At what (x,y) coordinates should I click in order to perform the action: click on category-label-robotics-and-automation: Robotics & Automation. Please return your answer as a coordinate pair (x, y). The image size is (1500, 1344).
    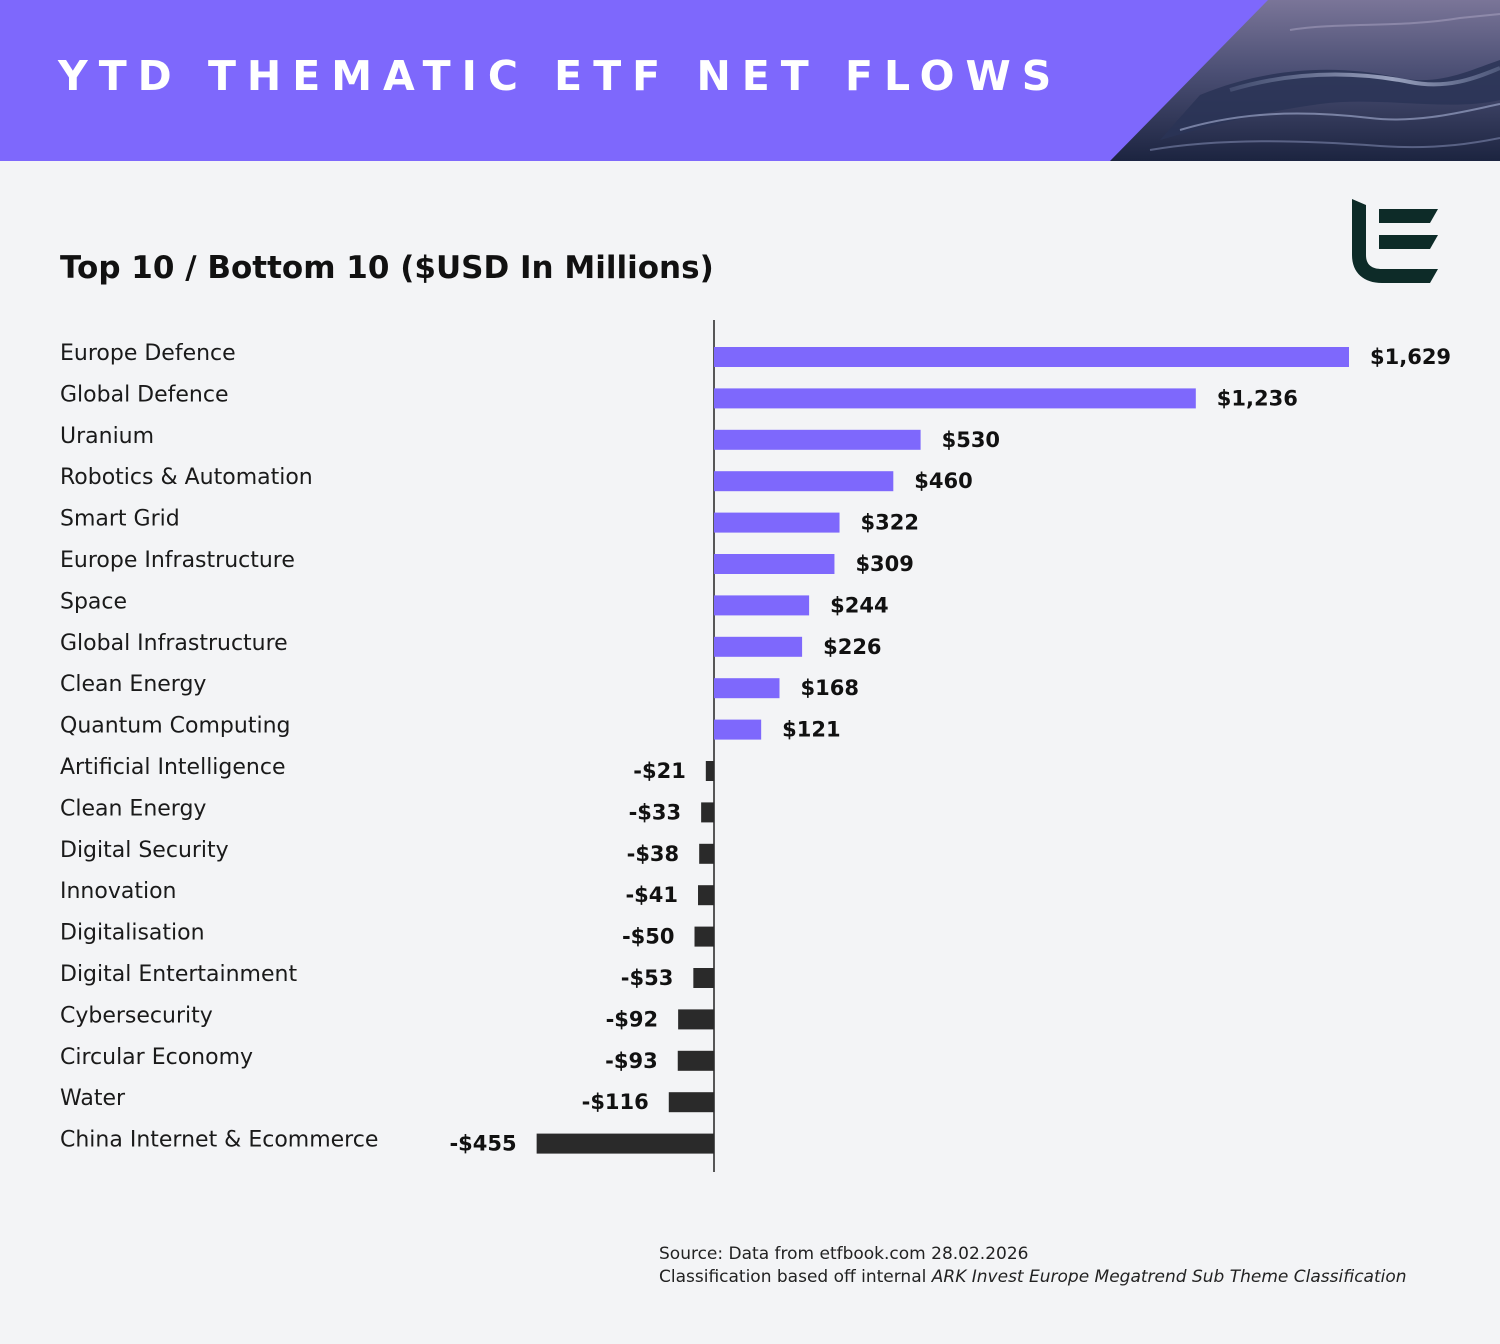
    Looking at the image, I should click on (186, 477).